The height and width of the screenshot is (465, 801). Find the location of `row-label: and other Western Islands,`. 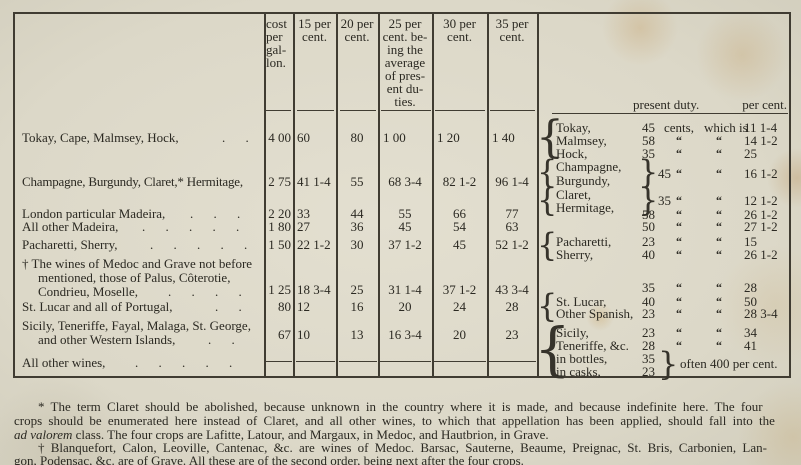

row-label: and other Western Islands, is located at coordinates (107, 339).